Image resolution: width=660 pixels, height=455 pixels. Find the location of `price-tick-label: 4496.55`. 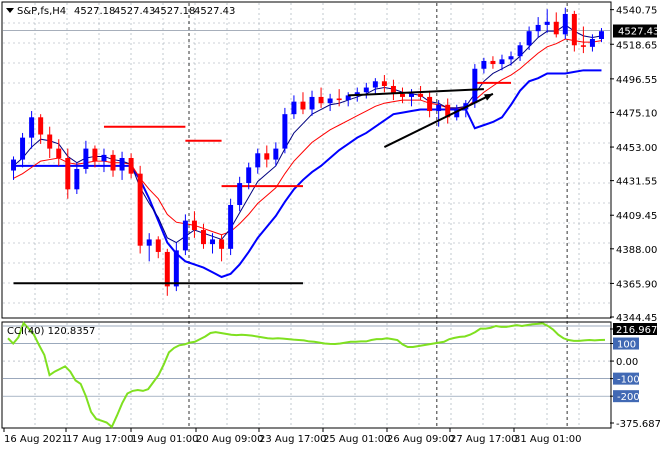

price-tick-label: 4496.55 is located at coordinates (636, 80).